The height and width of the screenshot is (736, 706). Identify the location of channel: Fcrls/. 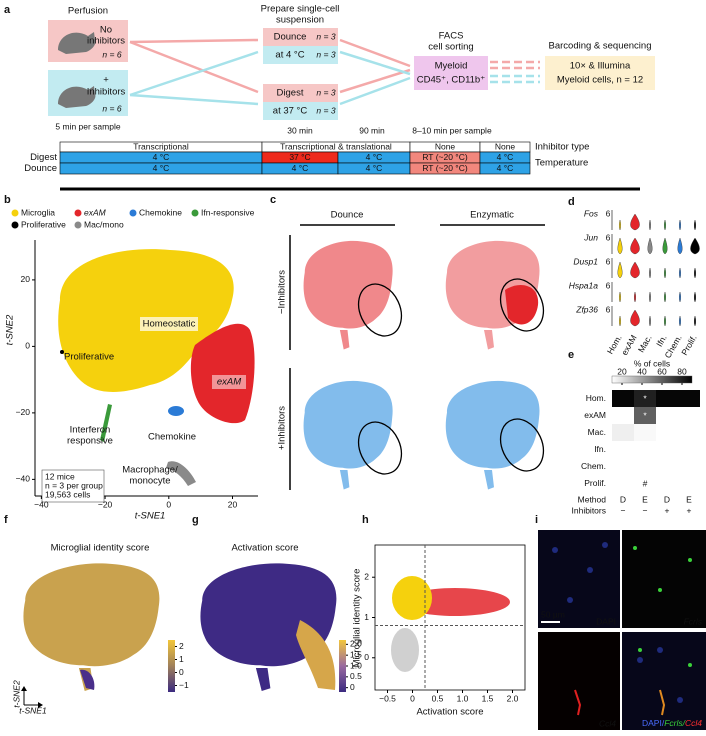
(675, 723).